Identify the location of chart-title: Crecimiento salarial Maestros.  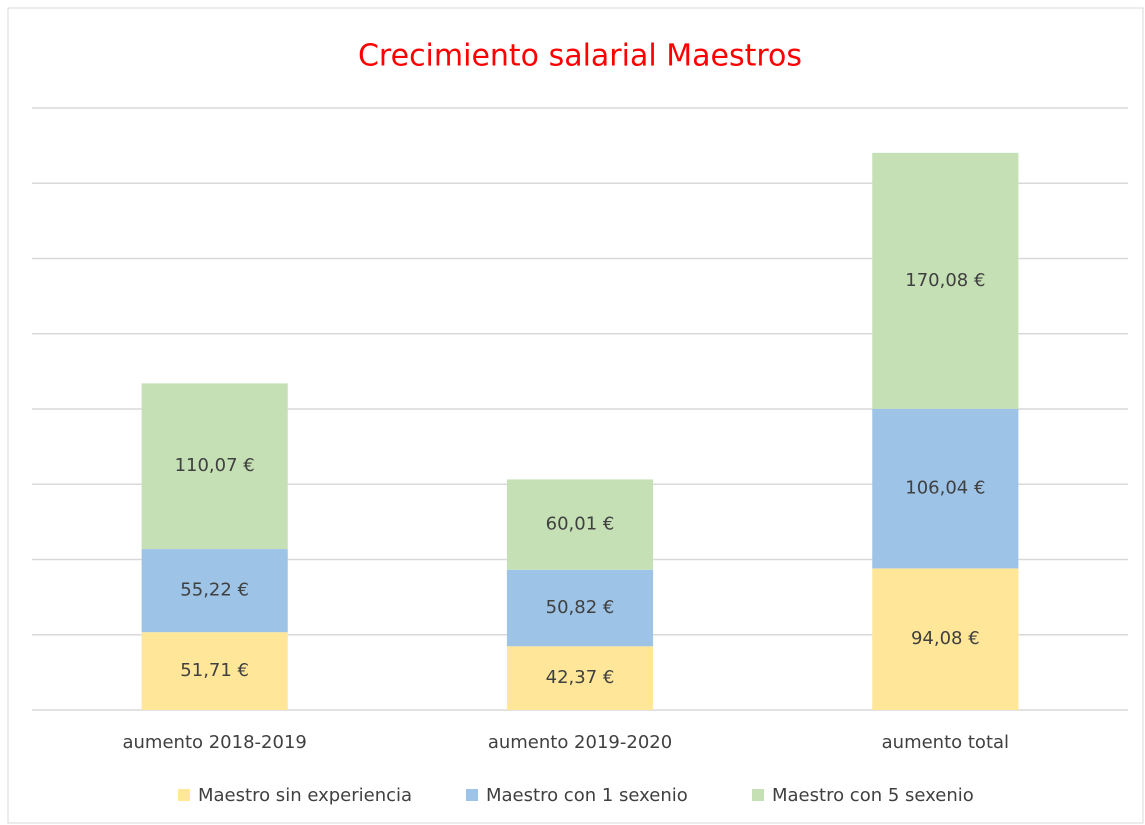
(580, 56).